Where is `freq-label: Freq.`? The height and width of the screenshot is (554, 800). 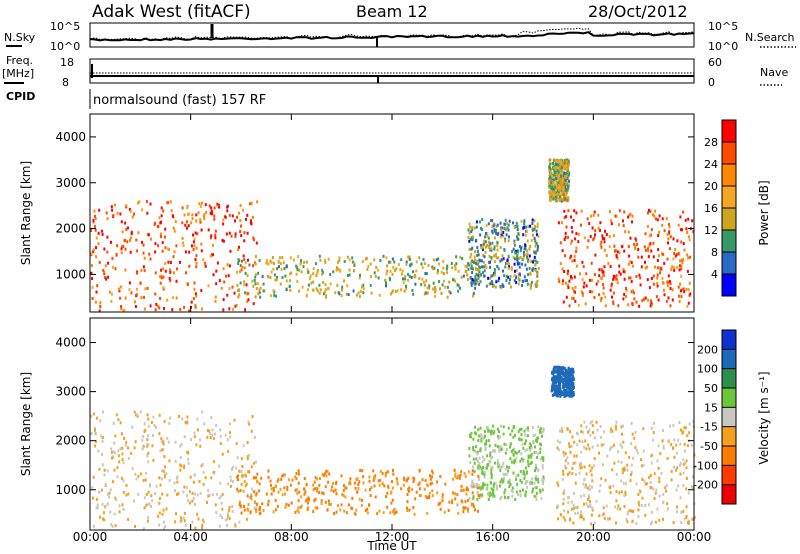
freq-label: Freq. is located at coordinates (19, 60).